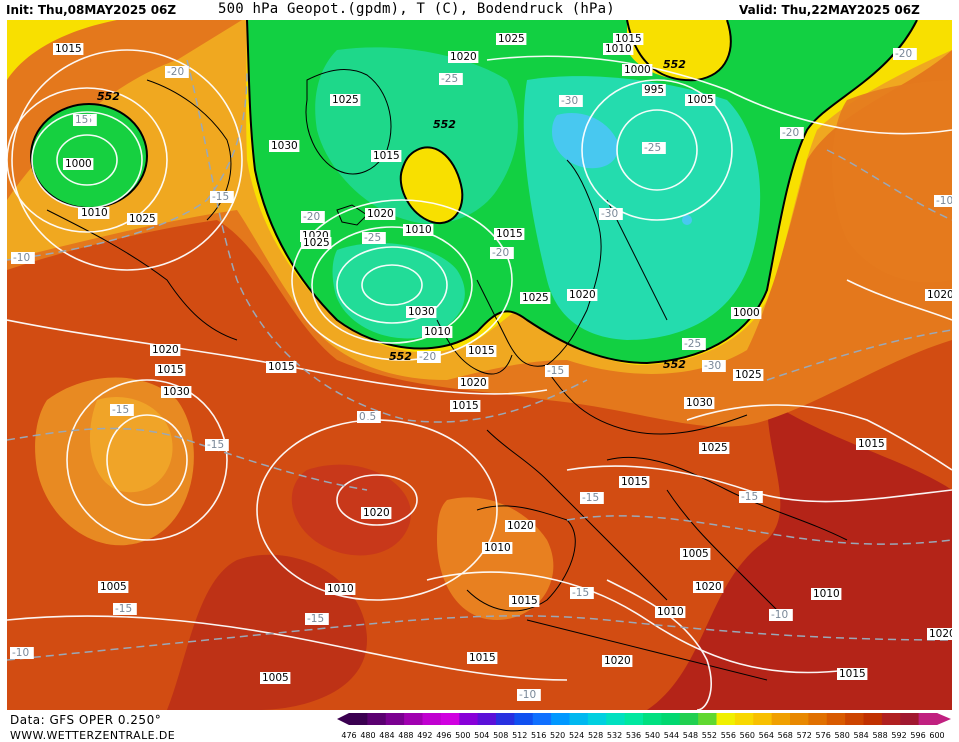 The height and width of the screenshot is (742, 959). Describe the element at coordinates (823, 735) in the screenshot. I see `colorbar-tick-label: 576` at that location.